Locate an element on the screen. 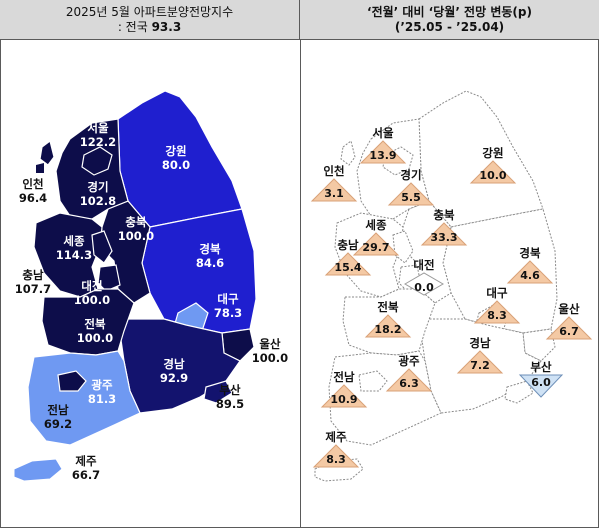 Image resolution: width=600 pixels, height=529 pixels. change-label-incheon: 인천 is located at coordinates (334, 171).